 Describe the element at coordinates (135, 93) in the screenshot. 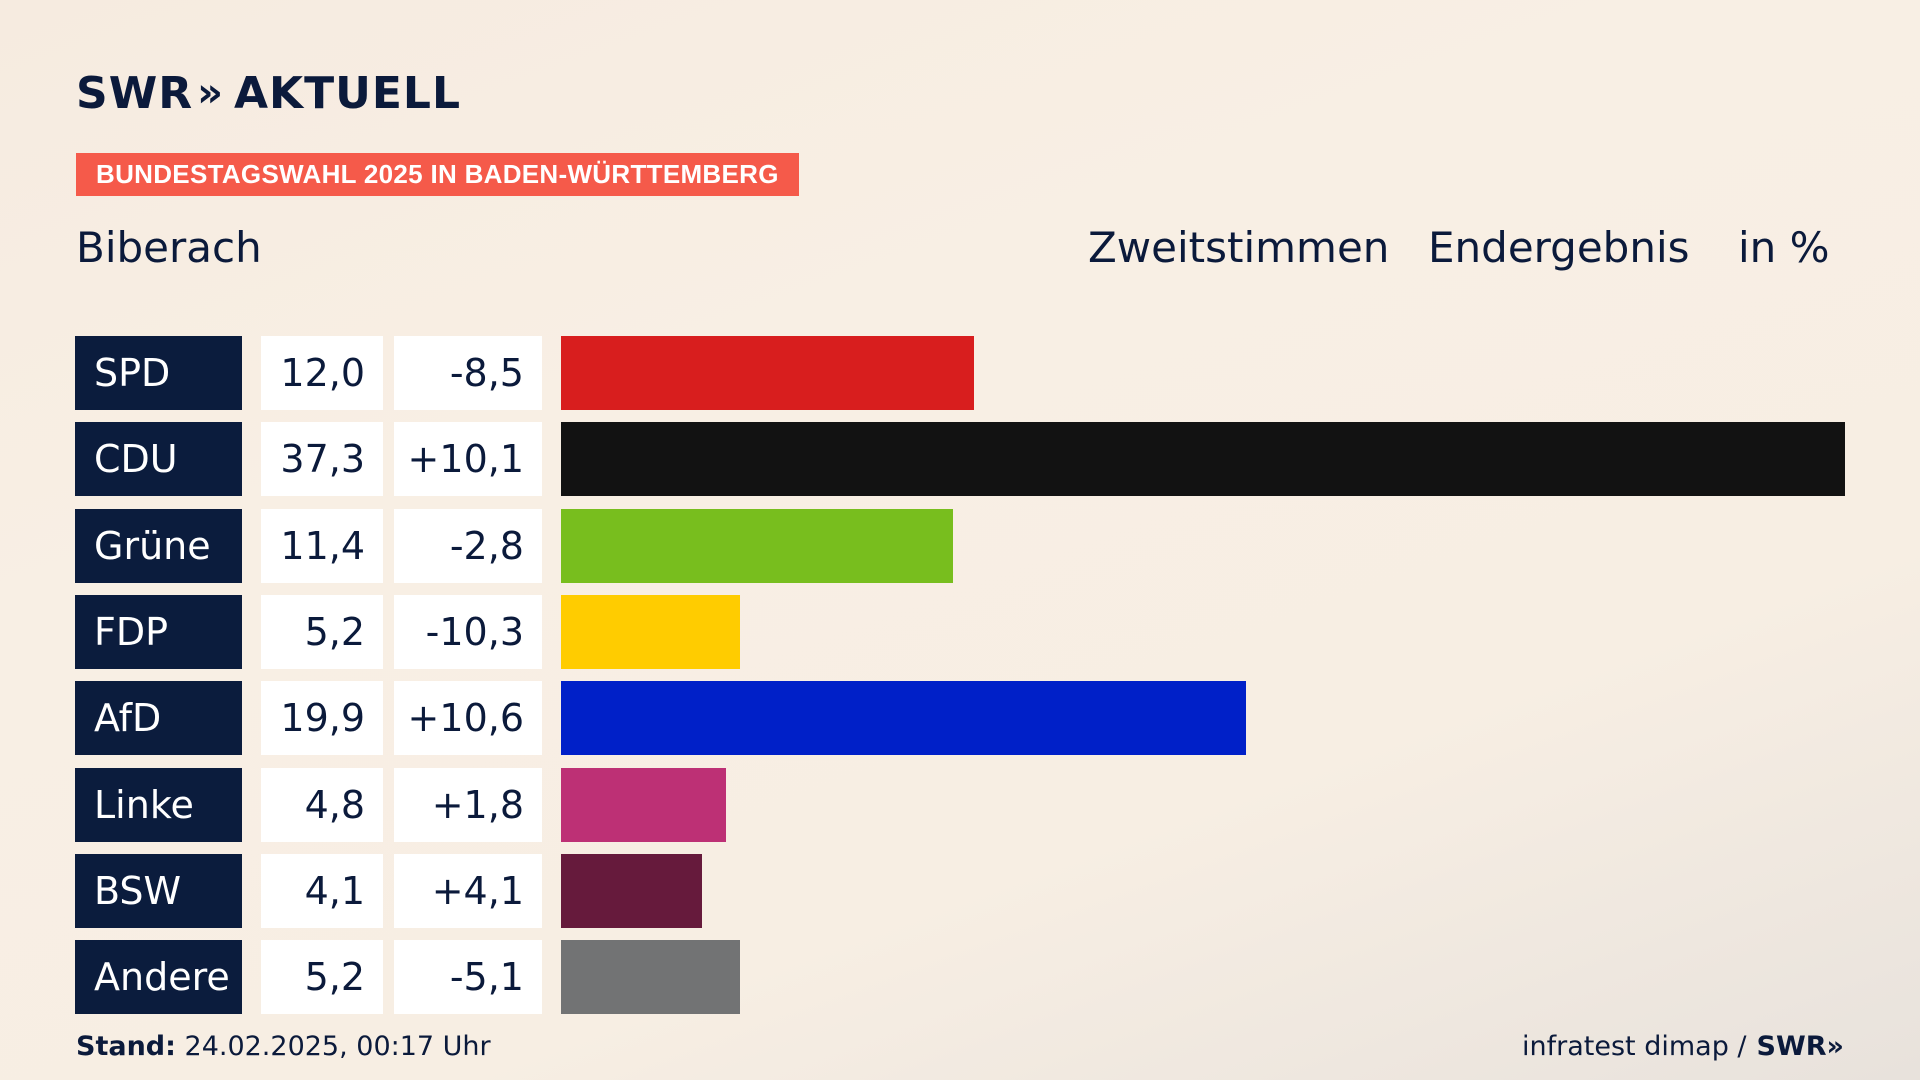

I see `logo-swr: SWR` at that location.